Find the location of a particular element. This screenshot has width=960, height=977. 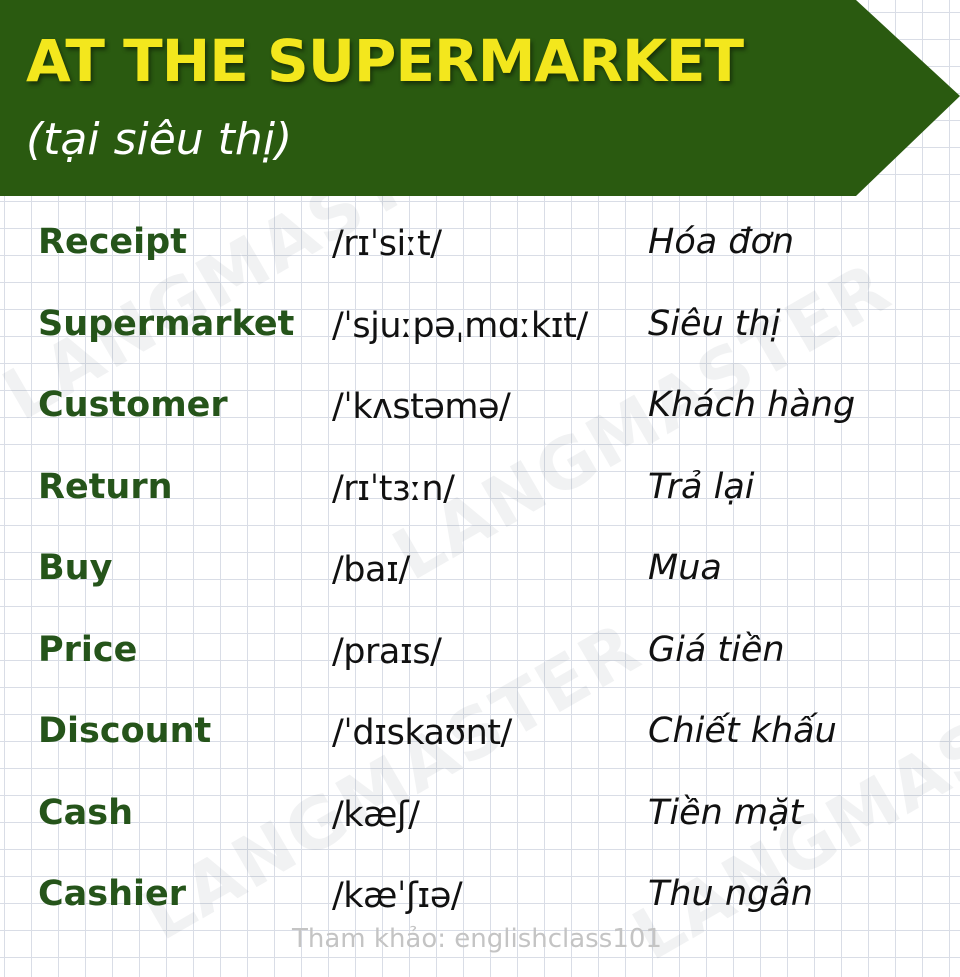

vocab-word: Price is located at coordinates (87, 650).